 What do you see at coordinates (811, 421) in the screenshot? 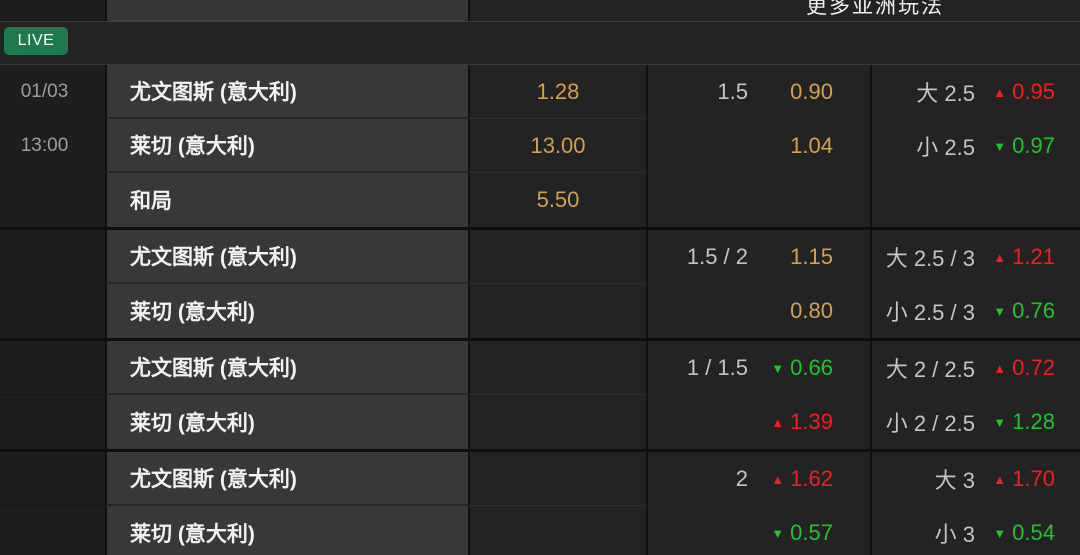
I see `odds-value: 1.39` at bounding box center [811, 421].